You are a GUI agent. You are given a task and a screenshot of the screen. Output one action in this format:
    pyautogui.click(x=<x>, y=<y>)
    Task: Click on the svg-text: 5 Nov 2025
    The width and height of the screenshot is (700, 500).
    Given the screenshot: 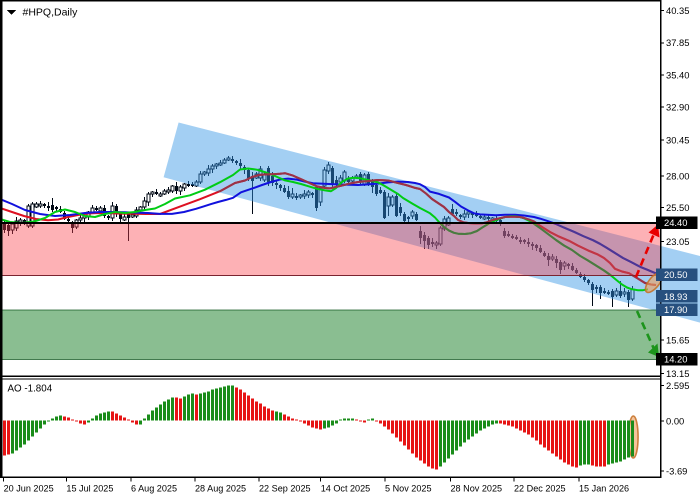 What is the action you would take?
    pyautogui.click(x=408, y=489)
    